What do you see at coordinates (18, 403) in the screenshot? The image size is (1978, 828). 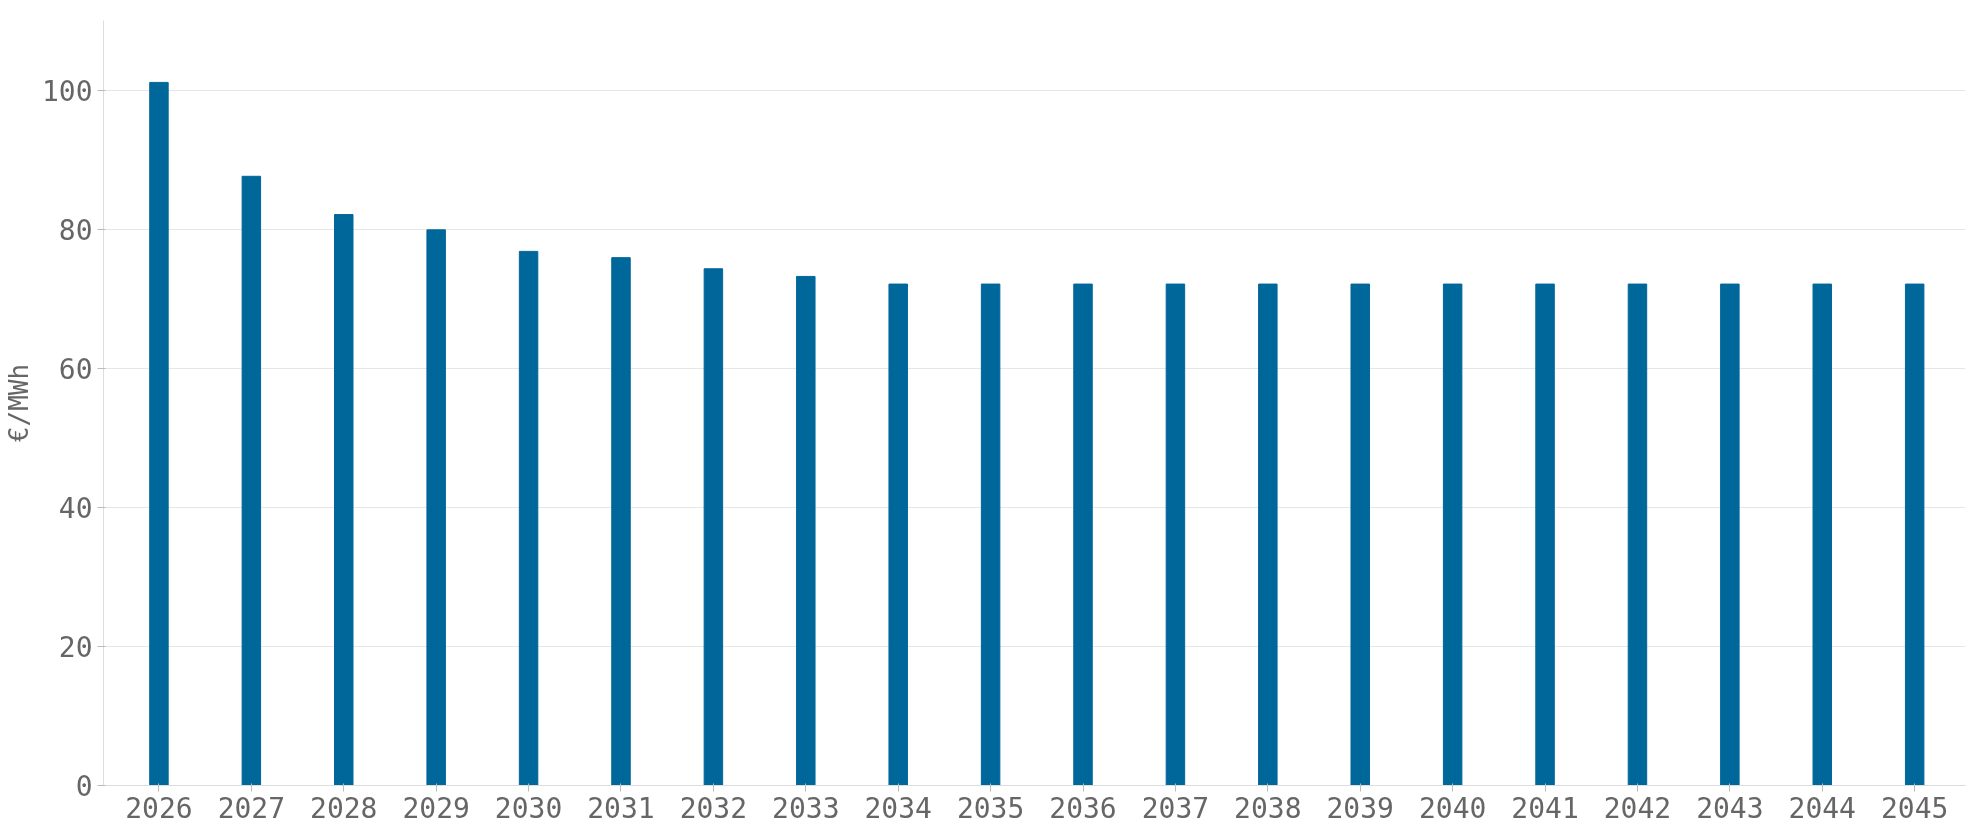 I see `y-axis-title: €/MWh` at bounding box center [18, 403].